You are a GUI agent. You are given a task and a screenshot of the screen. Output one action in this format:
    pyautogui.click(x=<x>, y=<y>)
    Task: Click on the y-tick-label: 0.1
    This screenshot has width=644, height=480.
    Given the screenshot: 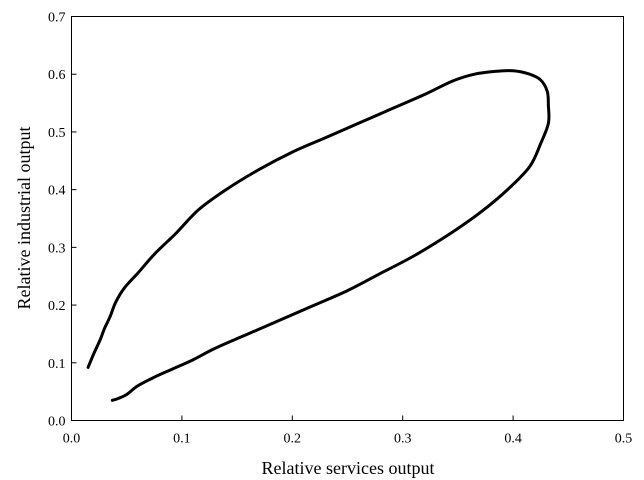 What is the action you would take?
    pyautogui.click(x=57, y=364)
    